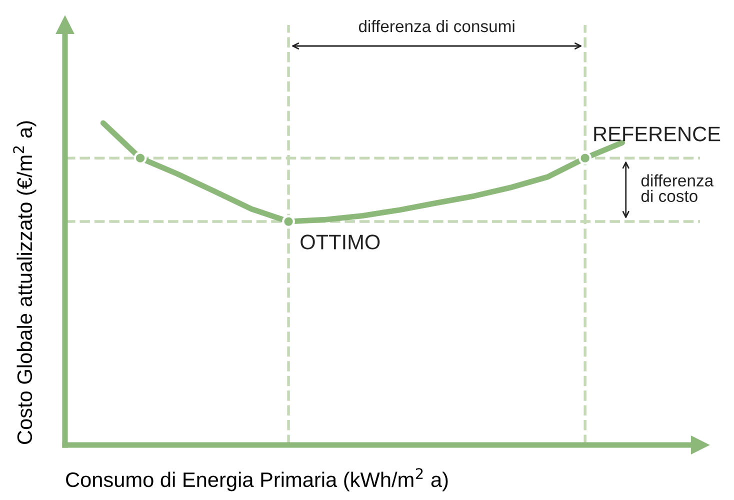 This screenshot has height=500, width=734. Describe the element at coordinates (257, 480) in the screenshot. I see `x-axis-title: Consumo di Energia Primaria (kWh/m$^{2}$ a)` at that location.